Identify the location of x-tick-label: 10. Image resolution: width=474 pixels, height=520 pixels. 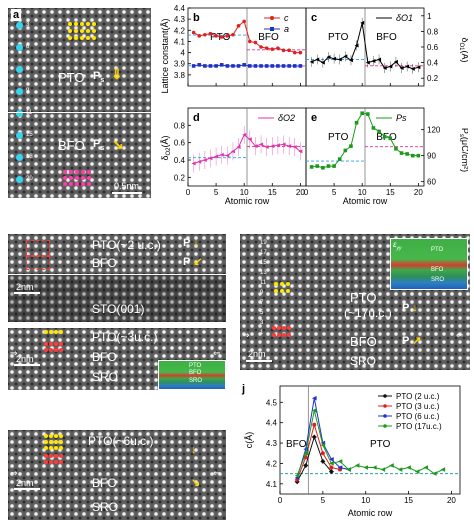
(244, 192).